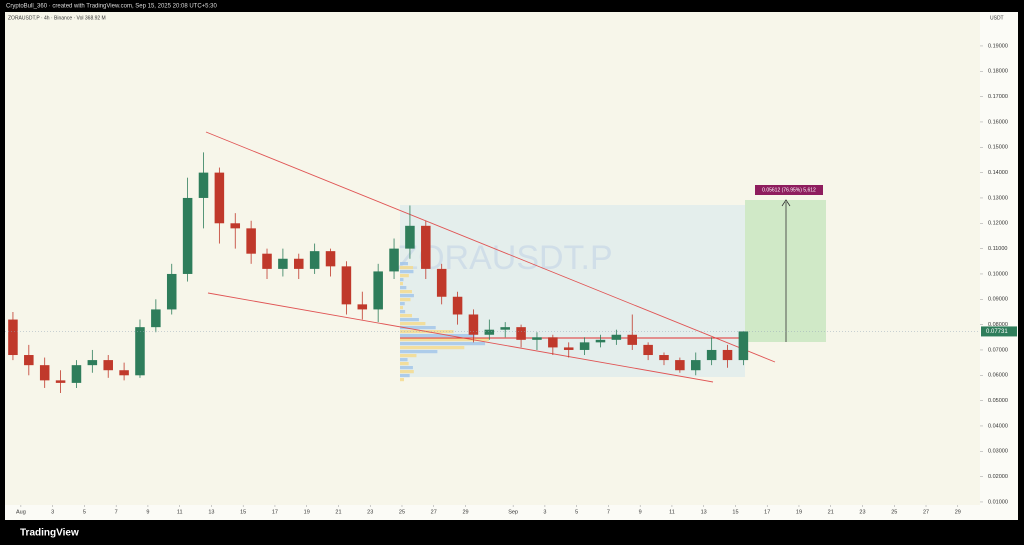 The height and width of the screenshot is (545, 1024). Describe the element at coordinates (999, 266) in the screenshot. I see `price-axis` at that location.